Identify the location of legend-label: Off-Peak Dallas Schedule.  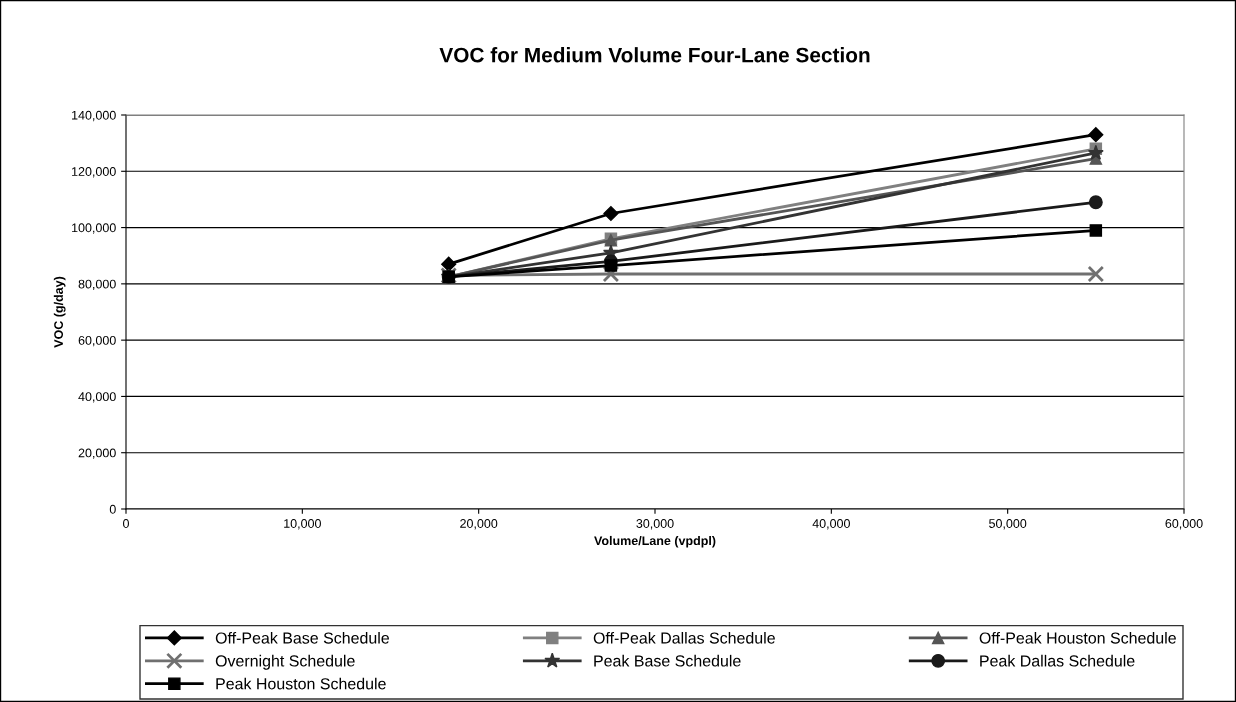
(684, 637).